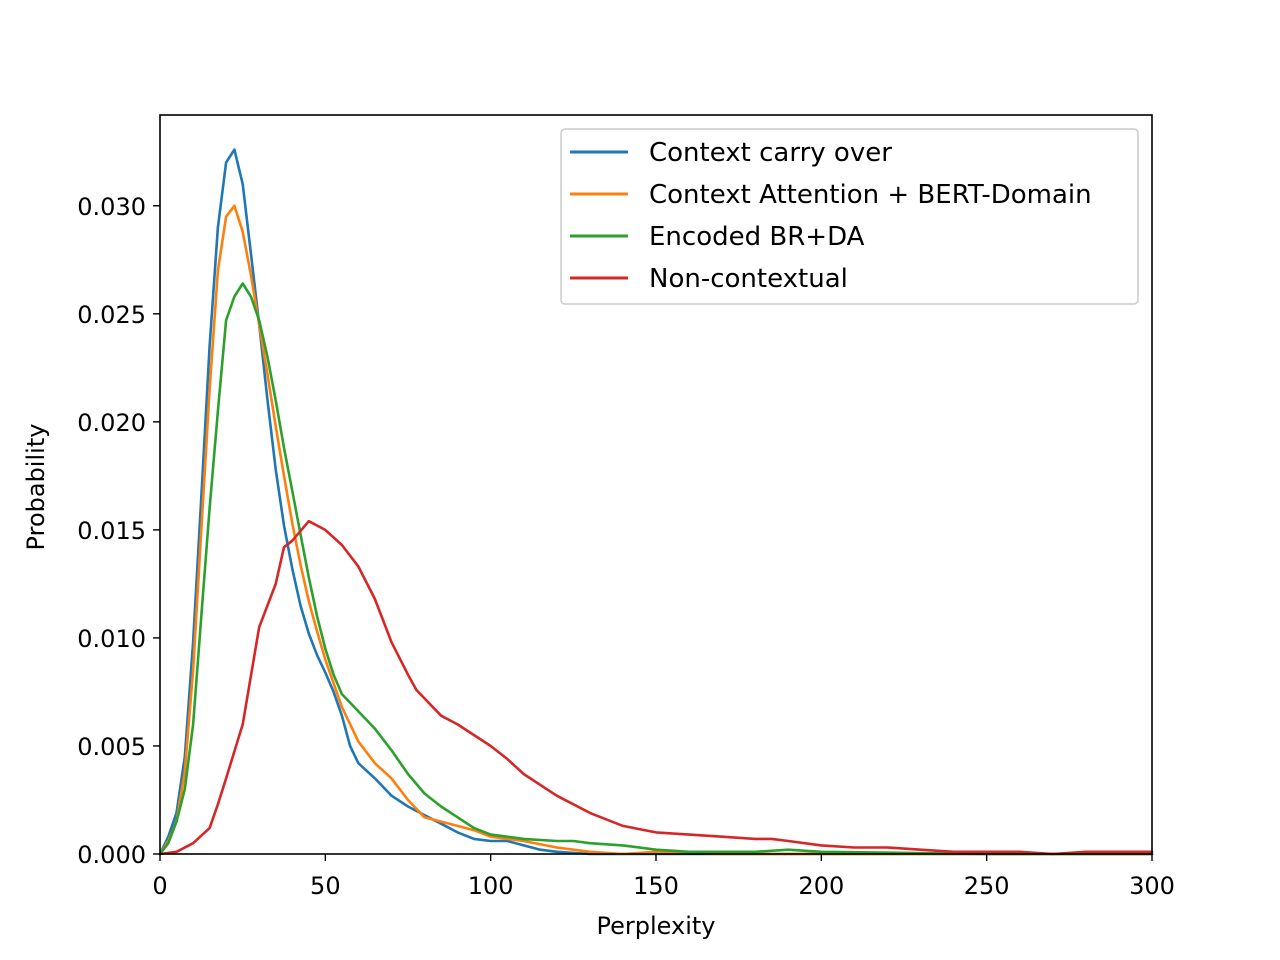  What do you see at coordinates (111, 747) in the screenshot?
I see `y-tick-label: 0.005` at bounding box center [111, 747].